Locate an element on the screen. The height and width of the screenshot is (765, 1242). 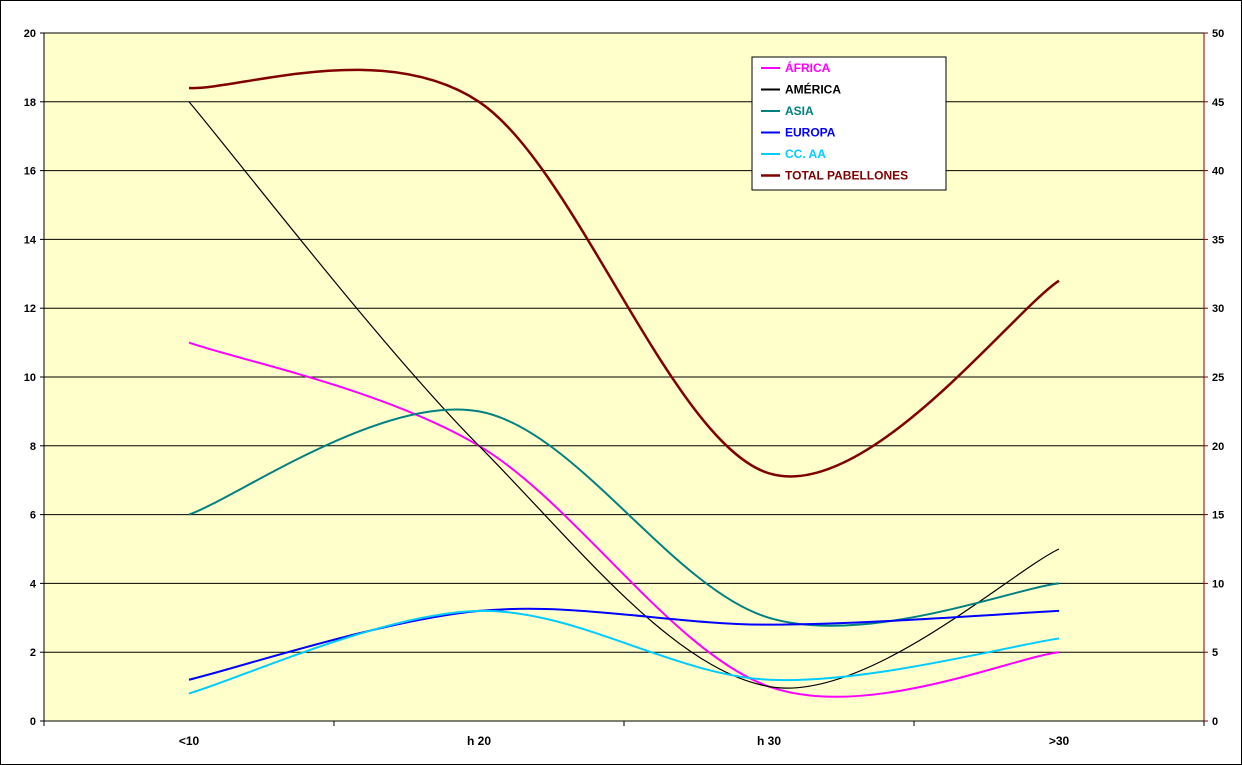
y-left-tick-label: 16 is located at coordinates (30, 172).